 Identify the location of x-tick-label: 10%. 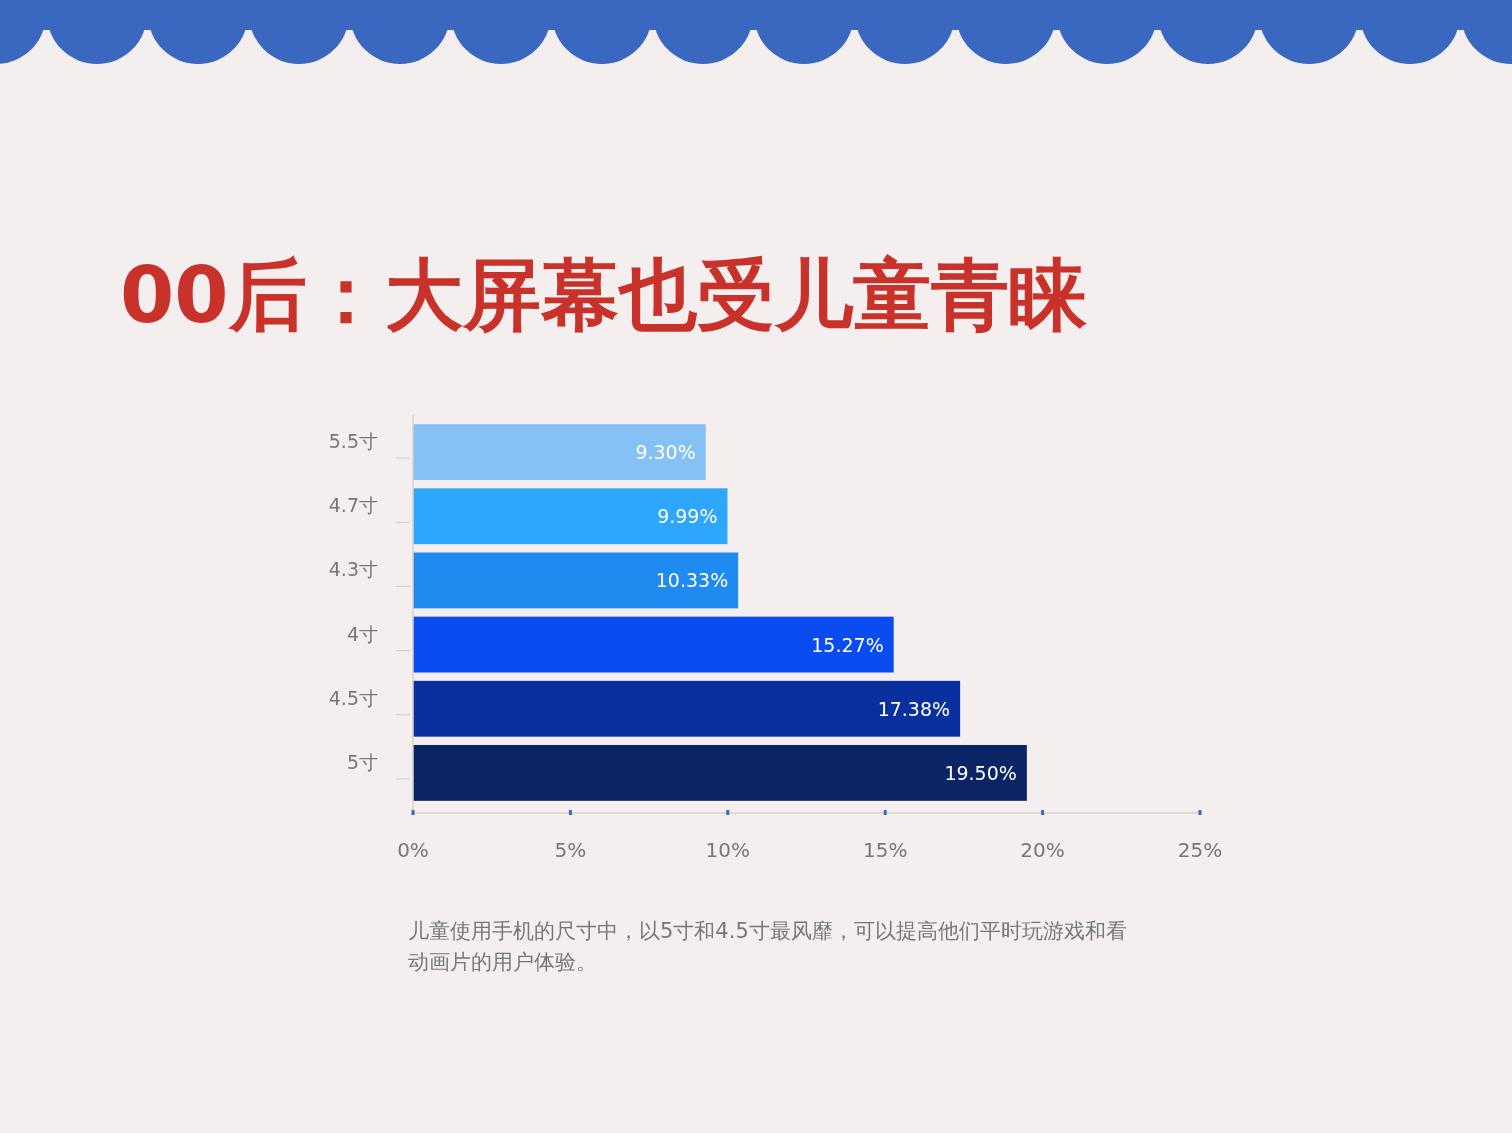
(728, 850).